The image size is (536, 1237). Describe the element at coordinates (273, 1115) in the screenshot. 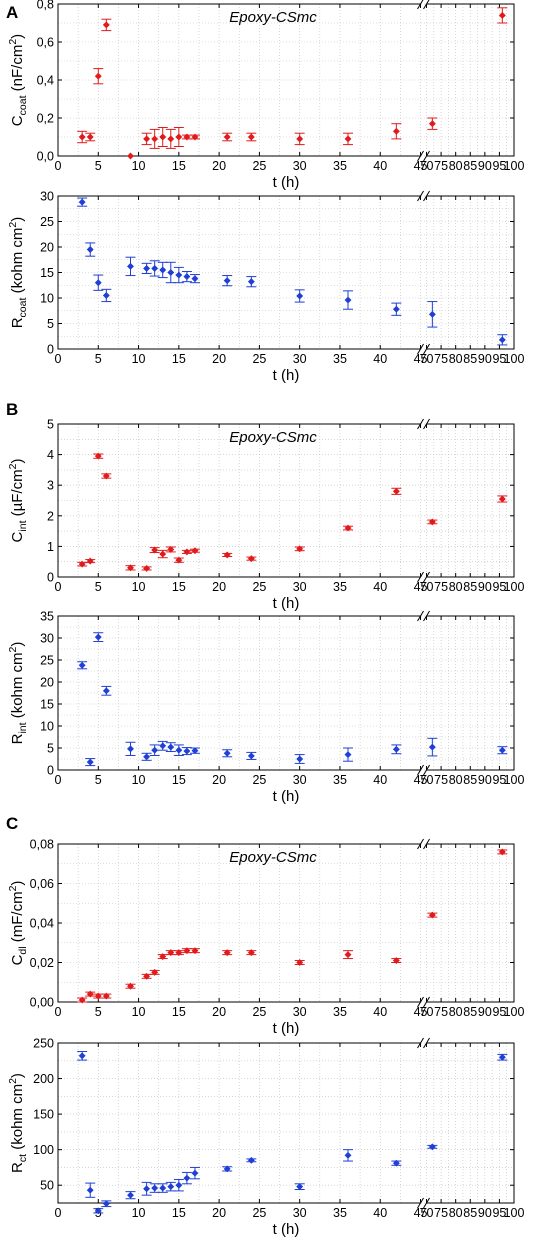

I see `y-axis: 50 100 150 200 250` at that location.